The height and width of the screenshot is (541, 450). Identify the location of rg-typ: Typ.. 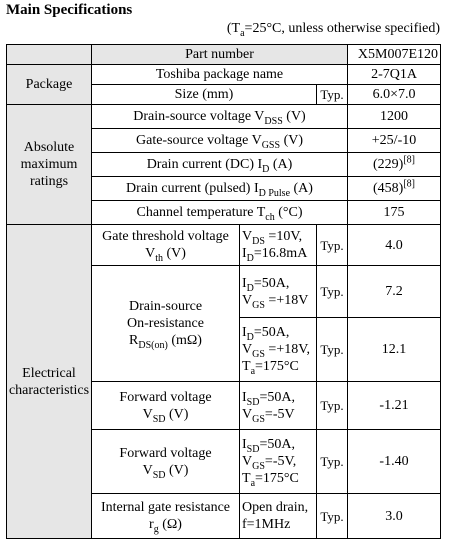
(332, 516).